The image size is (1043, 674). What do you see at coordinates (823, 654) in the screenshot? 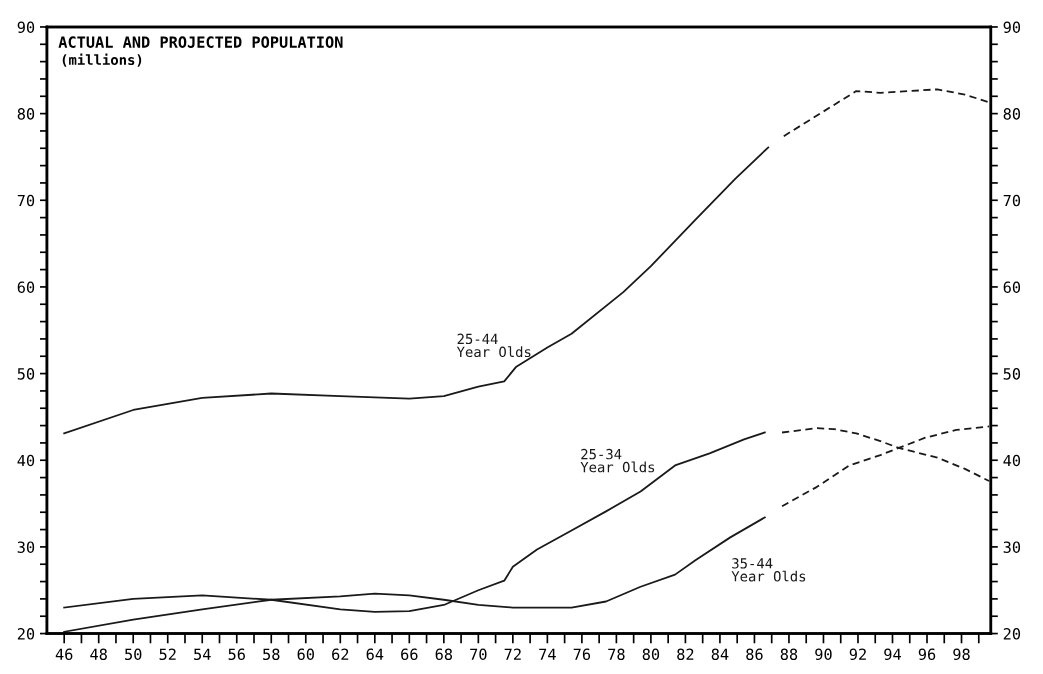
I see `x-tick-label: 90` at bounding box center [823, 654].